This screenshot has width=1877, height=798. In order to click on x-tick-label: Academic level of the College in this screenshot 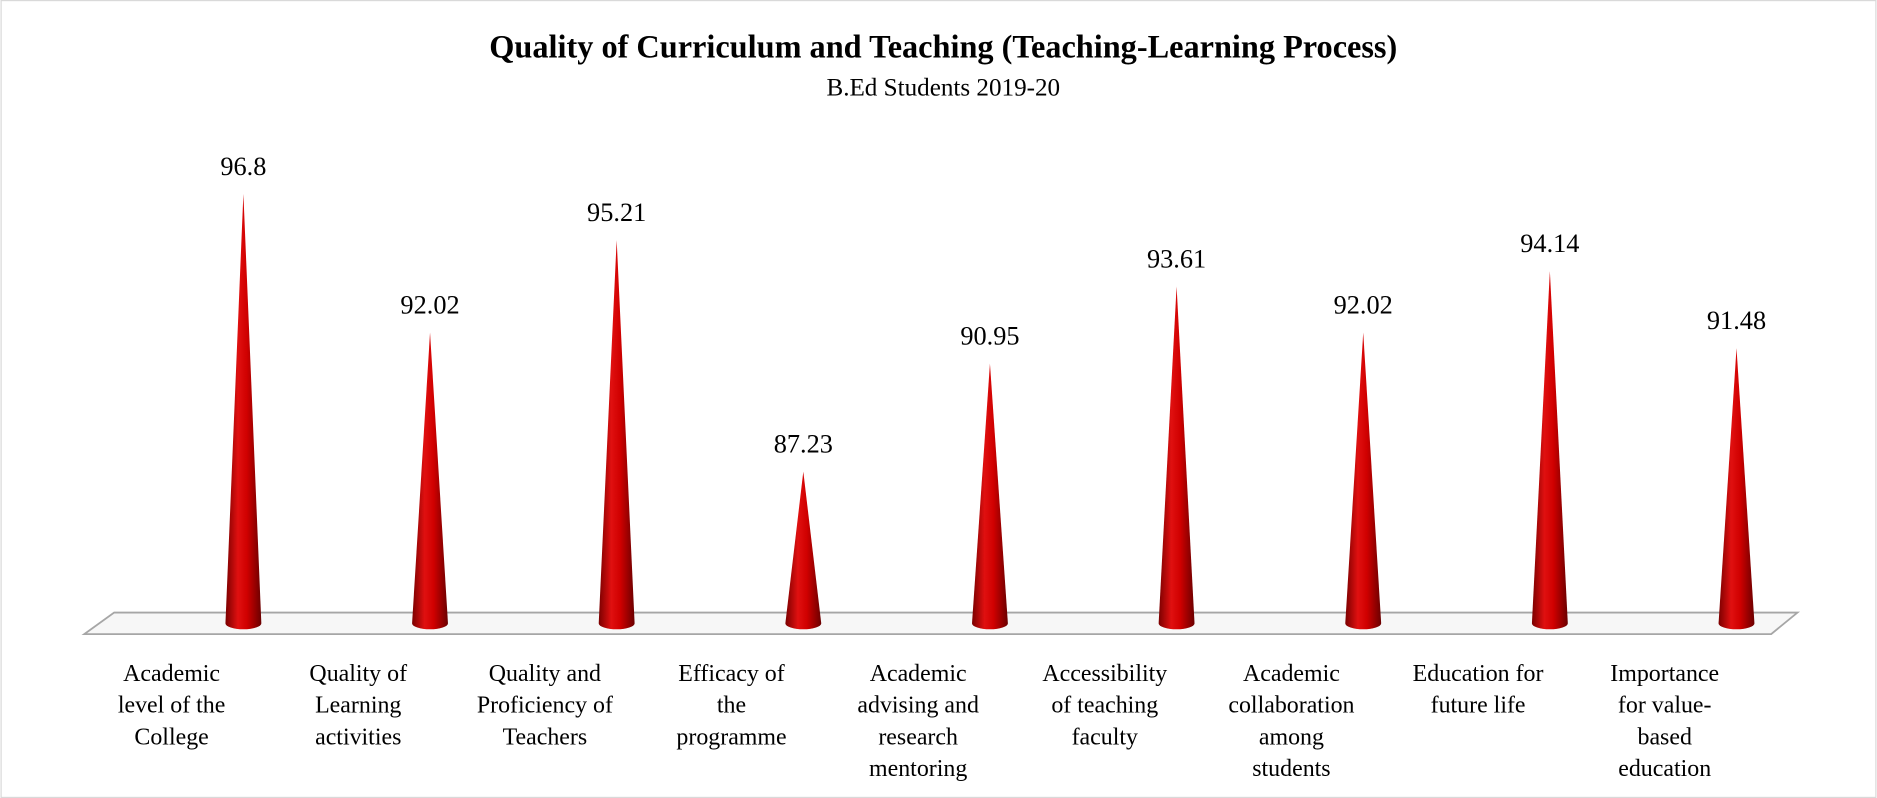, I will do `click(172, 705)`.